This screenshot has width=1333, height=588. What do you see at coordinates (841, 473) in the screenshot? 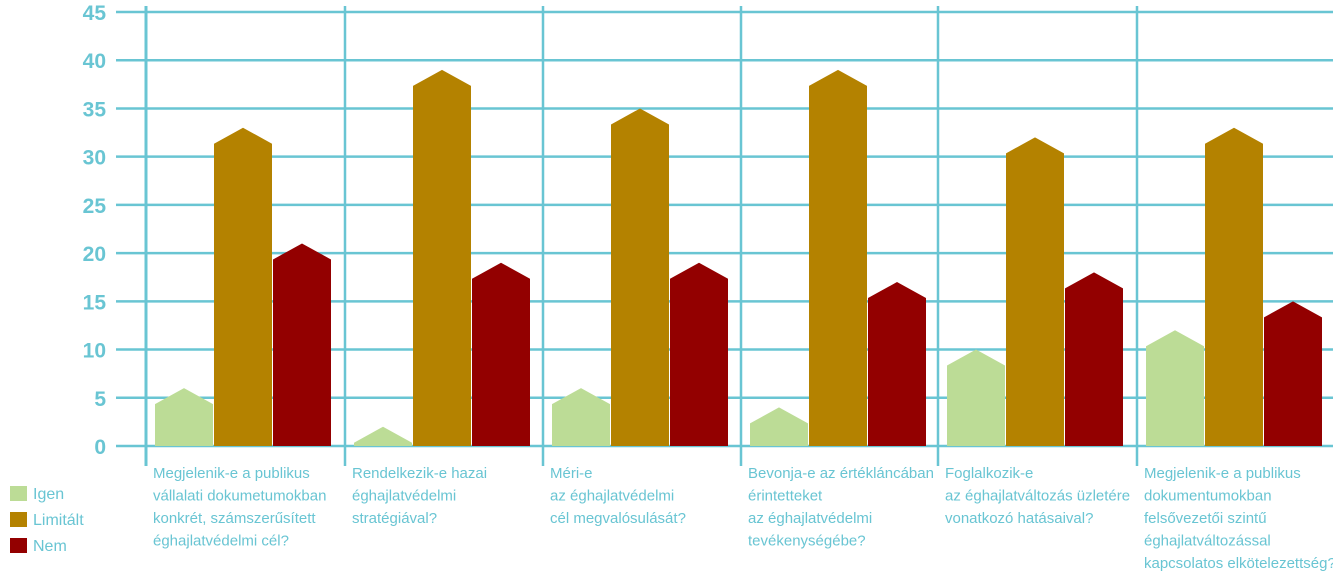
I see `category-label-line: Bevonja-e az értékláncában` at bounding box center [841, 473].